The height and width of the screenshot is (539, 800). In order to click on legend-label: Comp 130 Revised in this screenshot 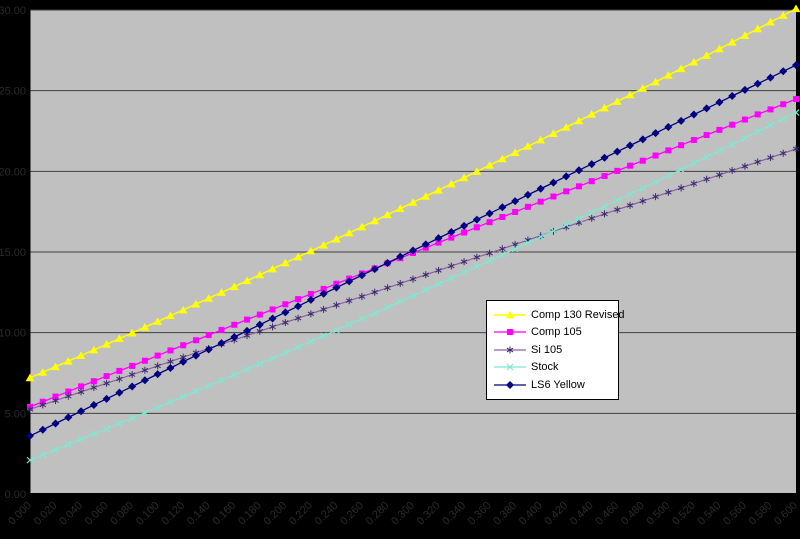, I will do `click(578, 314)`.